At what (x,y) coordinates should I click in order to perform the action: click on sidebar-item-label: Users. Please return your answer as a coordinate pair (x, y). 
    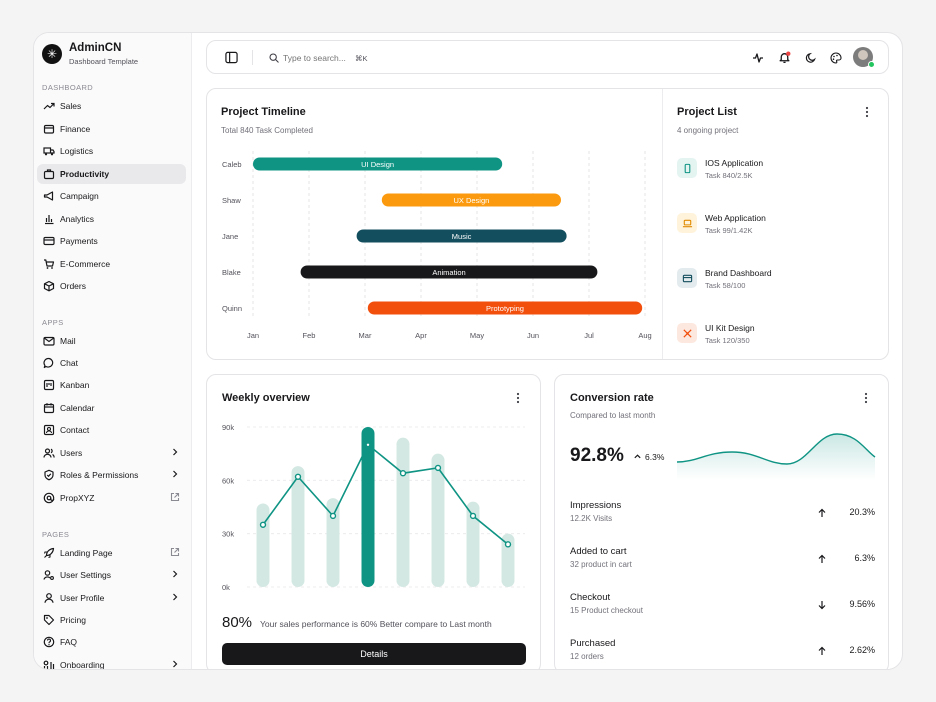
    Looking at the image, I should click on (71, 453).